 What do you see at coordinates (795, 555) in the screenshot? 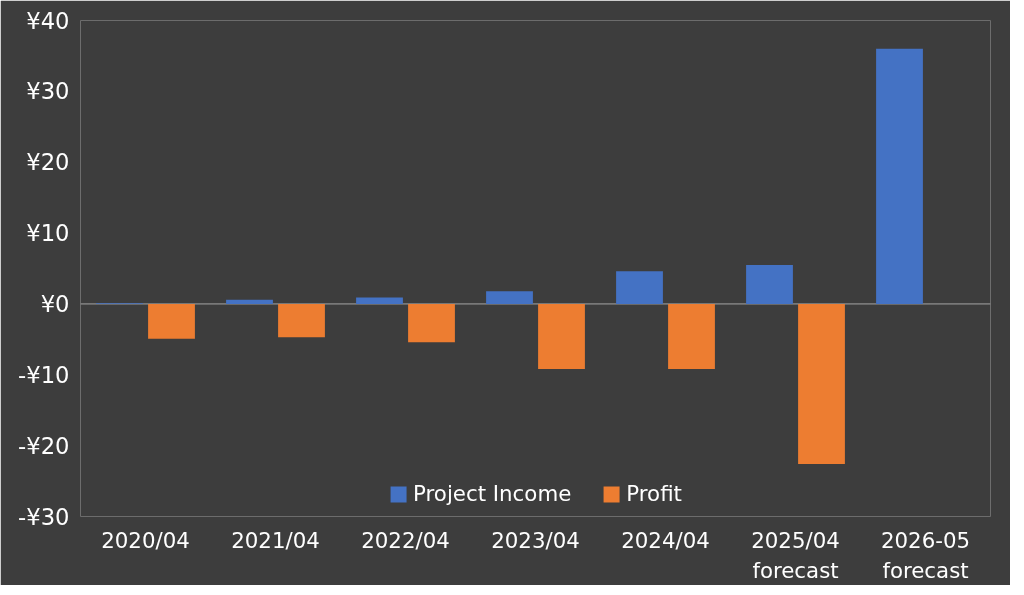
I see `x-tick-label: 2025/04 forecast` at bounding box center [795, 555].